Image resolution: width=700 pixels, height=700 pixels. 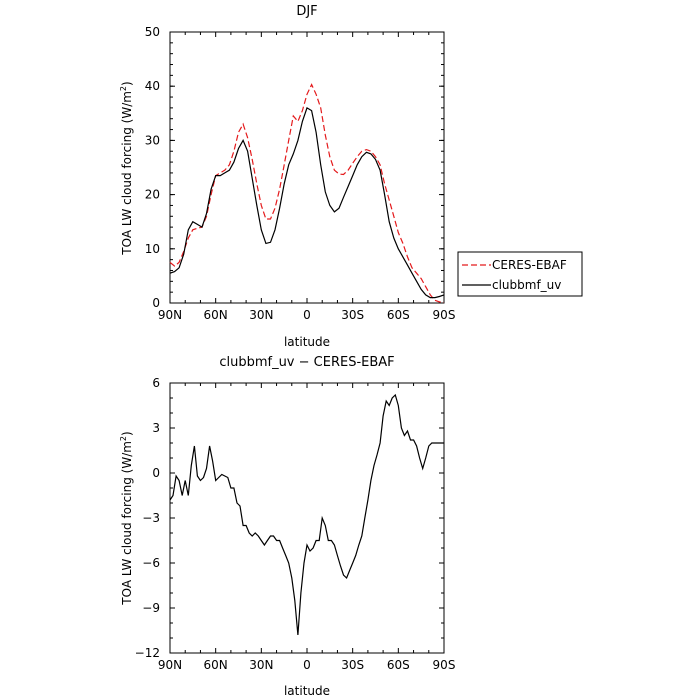 What do you see at coordinates (307, 691) in the screenshot?
I see `x-axis-label-difference: latitude` at bounding box center [307, 691].